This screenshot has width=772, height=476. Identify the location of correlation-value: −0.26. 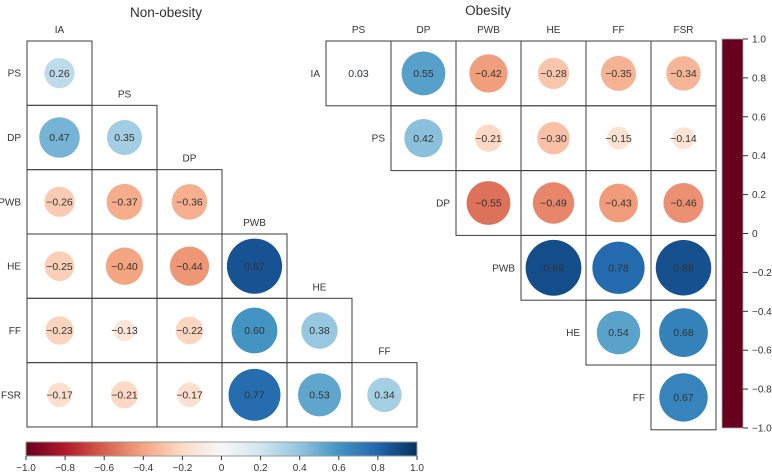
(59, 202).